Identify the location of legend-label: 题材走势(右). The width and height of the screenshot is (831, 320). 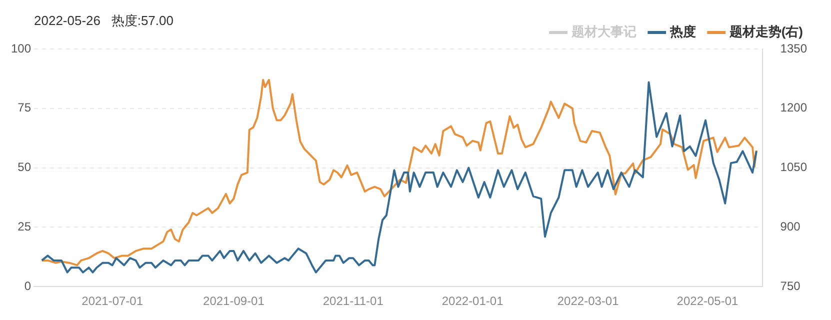
(766, 32).